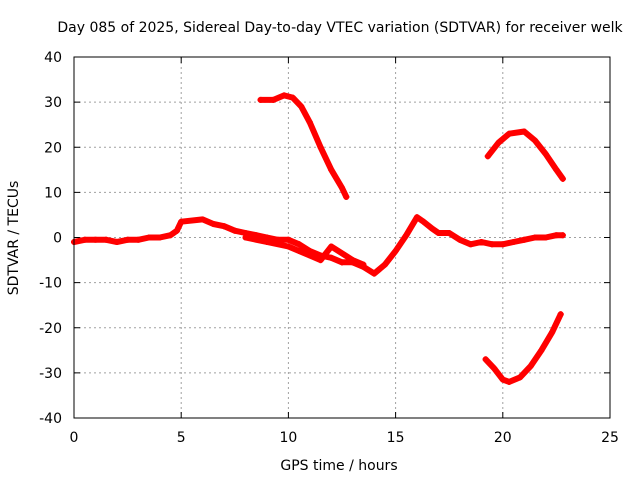 This screenshot has width=640, height=480. What do you see at coordinates (50, 329) in the screenshot?
I see `y-tick-label: -20` at bounding box center [50, 329].